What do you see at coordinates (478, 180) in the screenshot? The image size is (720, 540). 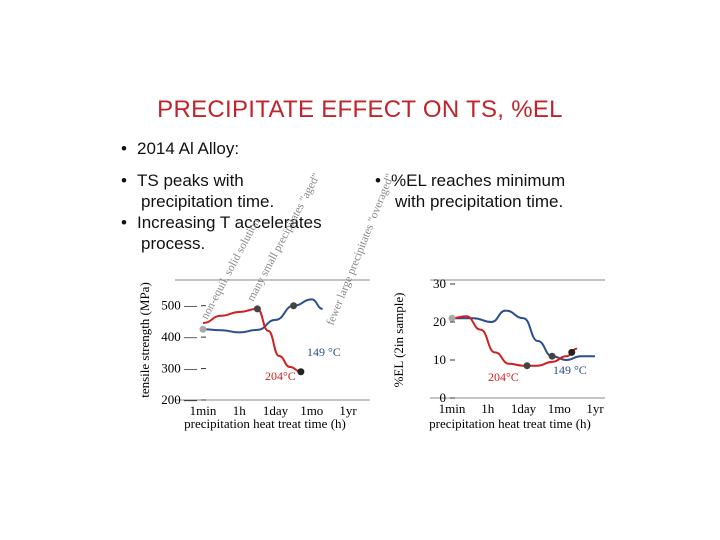 I see `bullet-el-line1: %EL reaches minimum` at bounding box center [478, 180].